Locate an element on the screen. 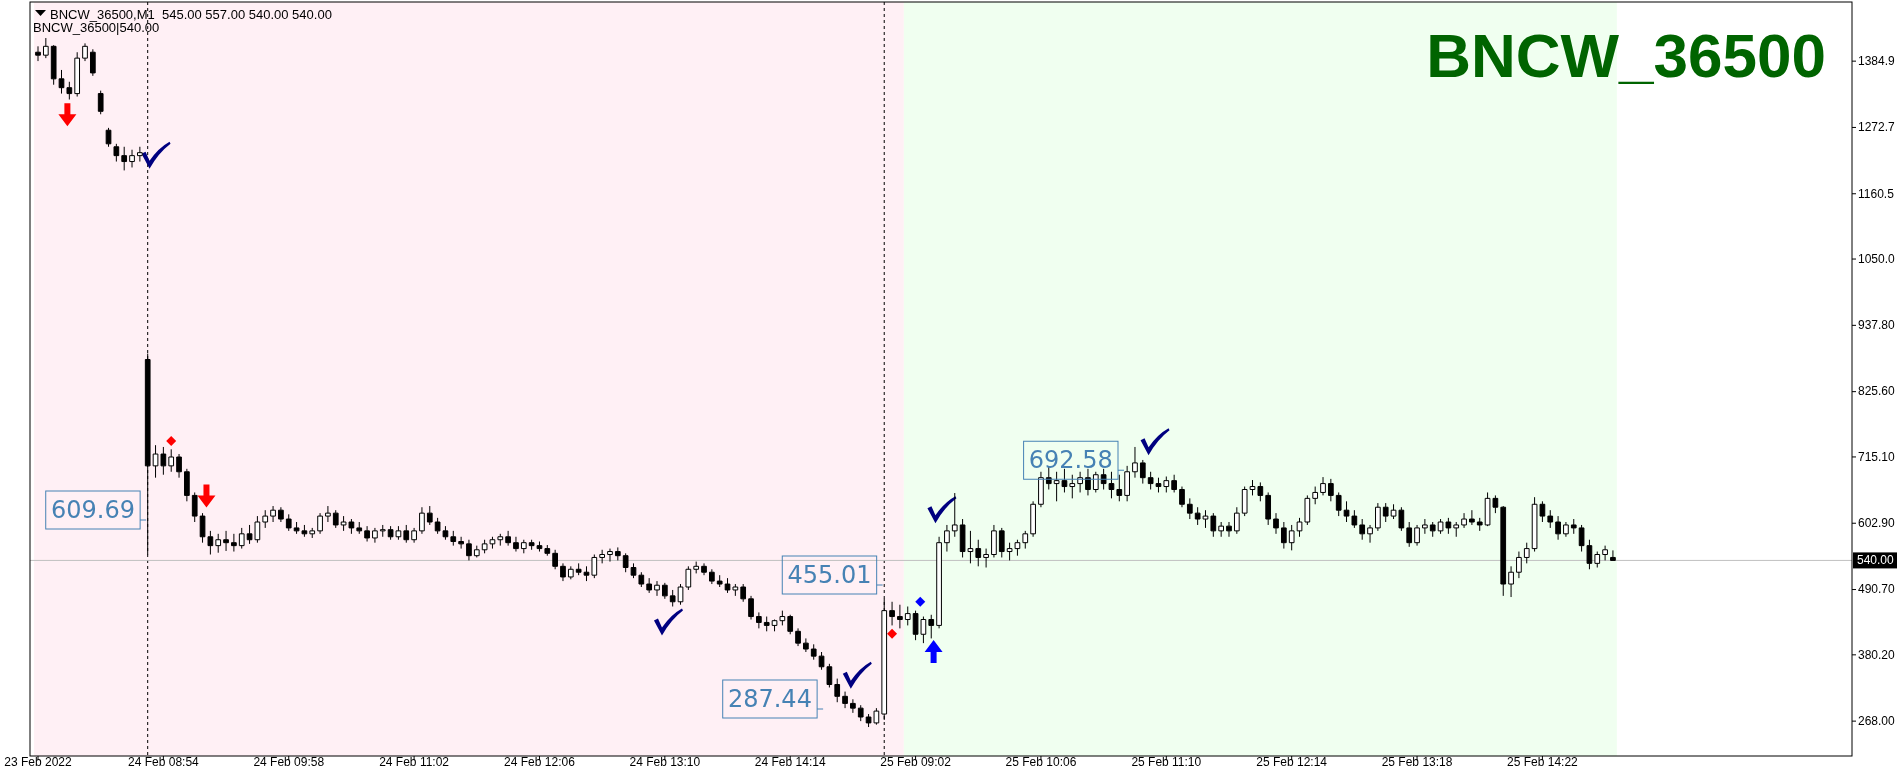  x-tick-label: 24 Feb 13:10 is located at coordinates (665, 762).